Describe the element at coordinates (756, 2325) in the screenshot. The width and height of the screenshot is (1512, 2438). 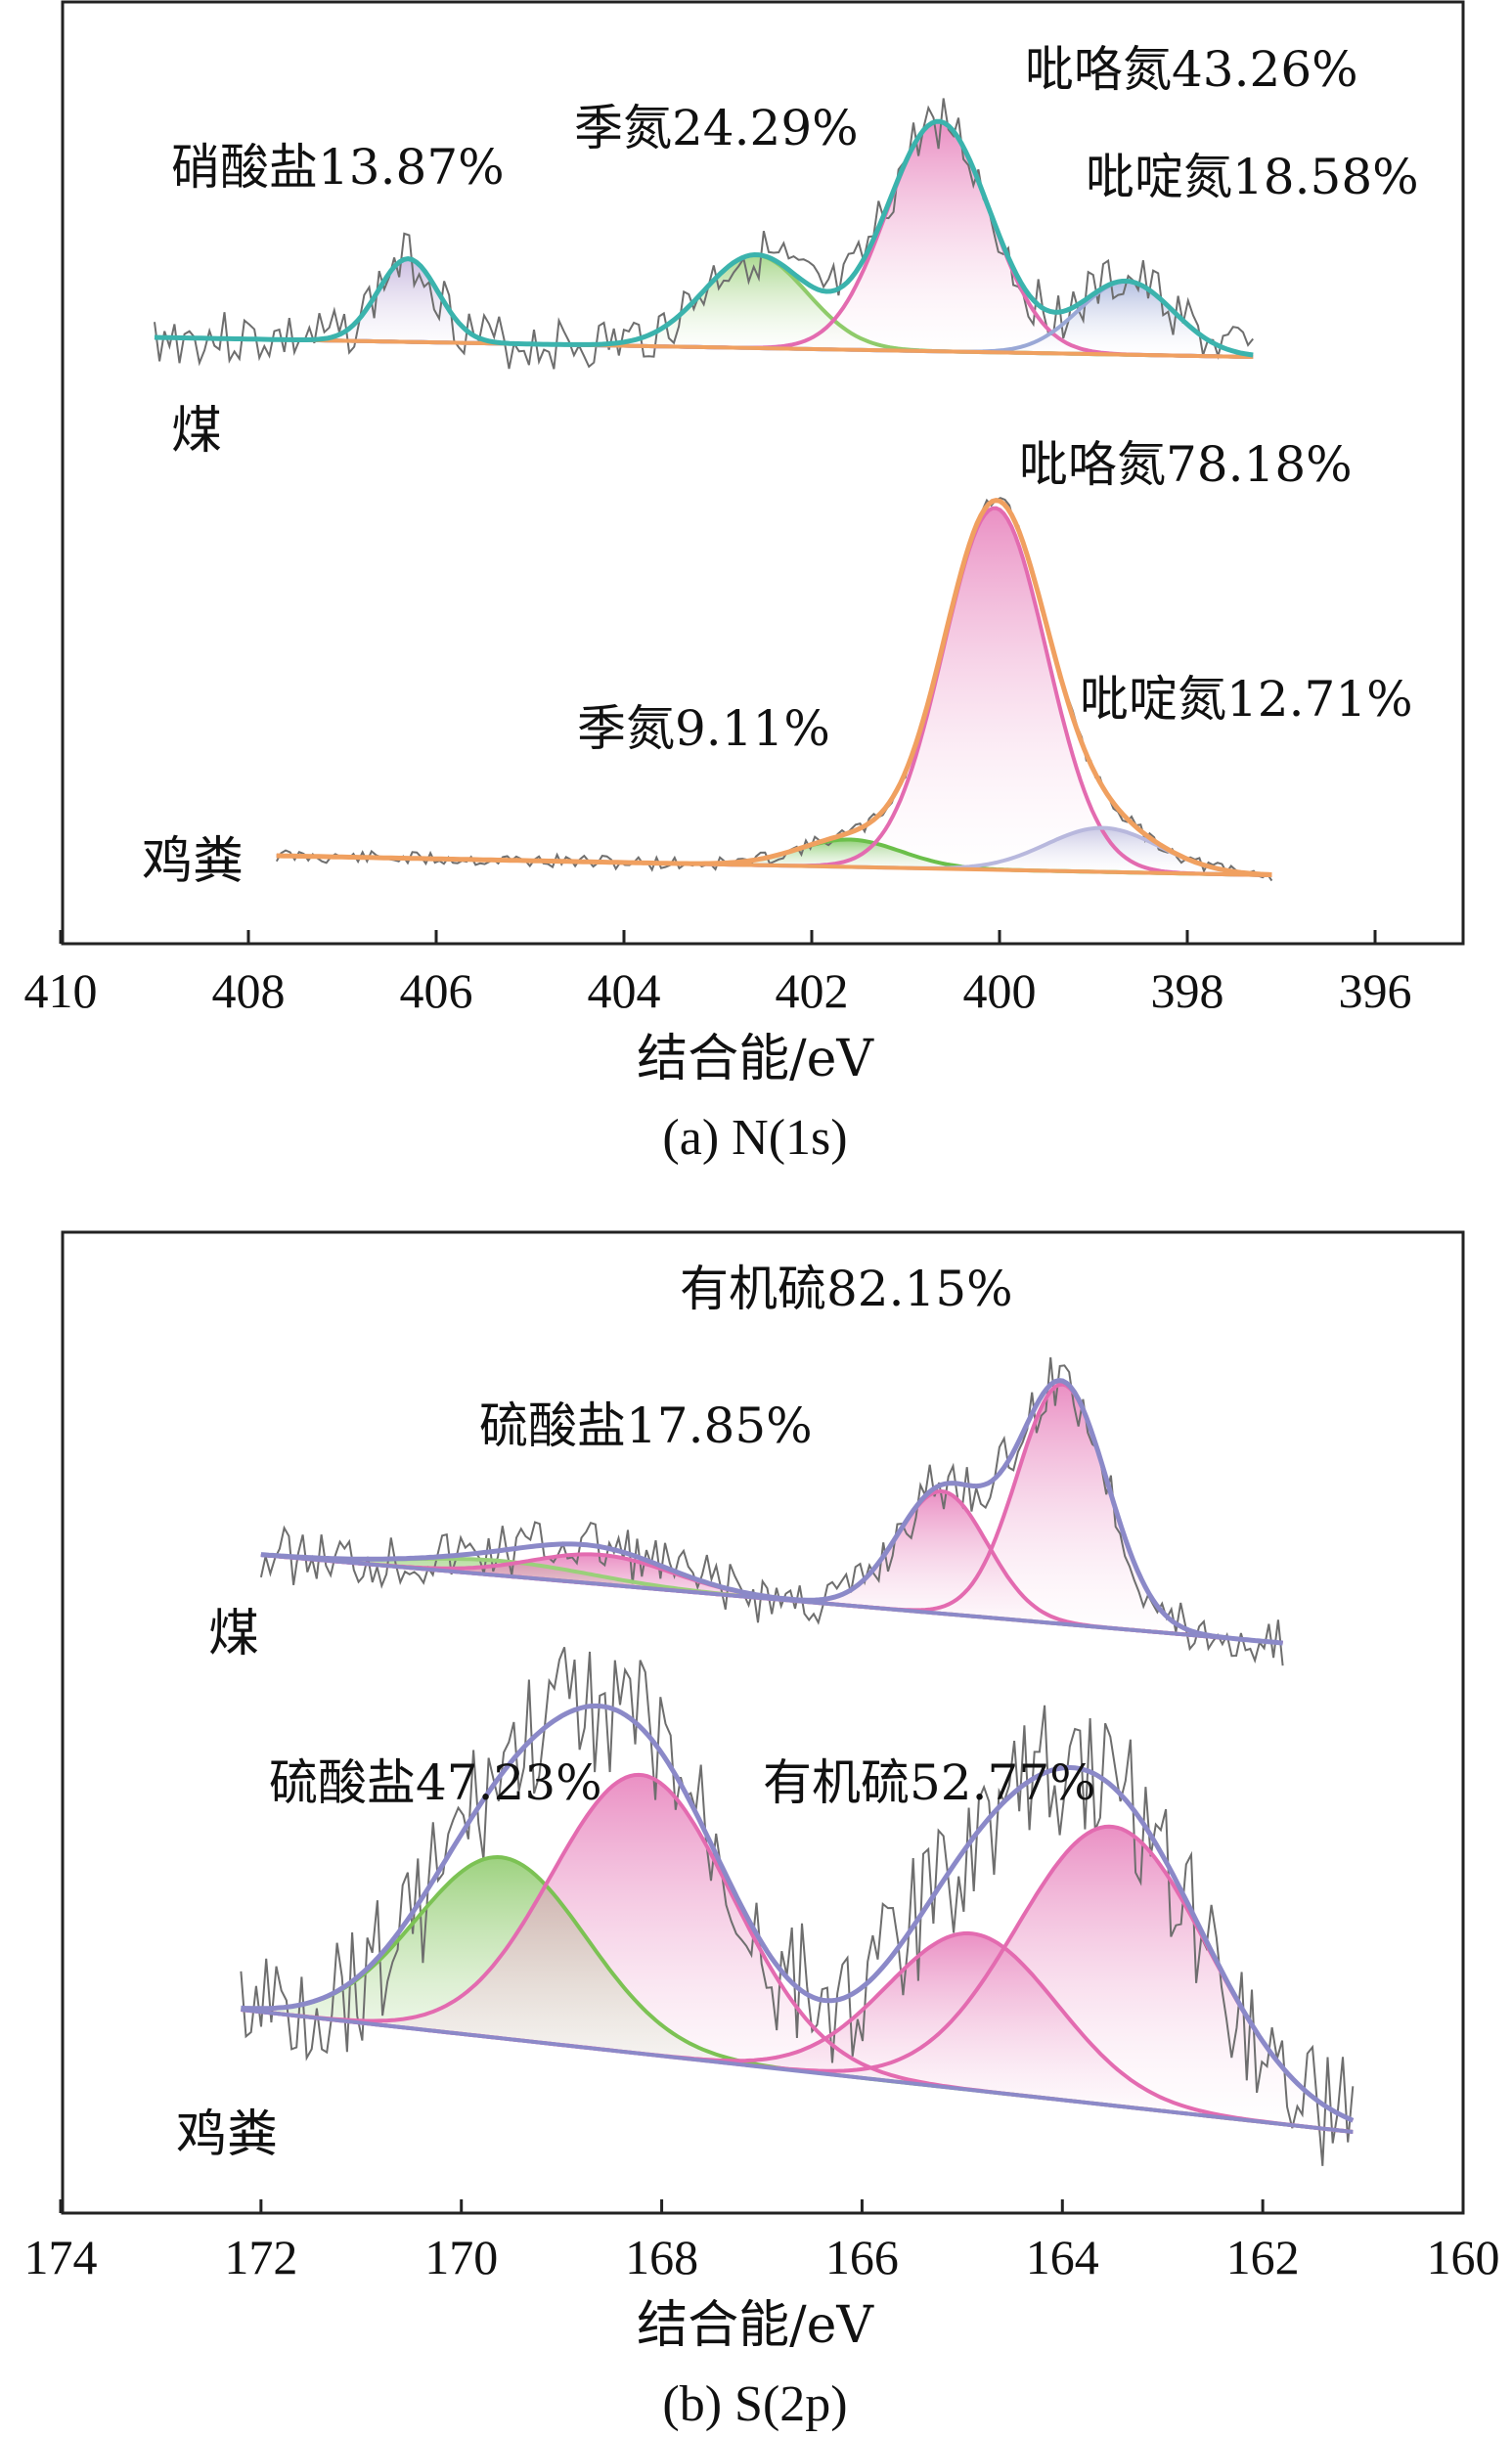
I see `x-axis-title-s2p: 结合能/eV` at that location.